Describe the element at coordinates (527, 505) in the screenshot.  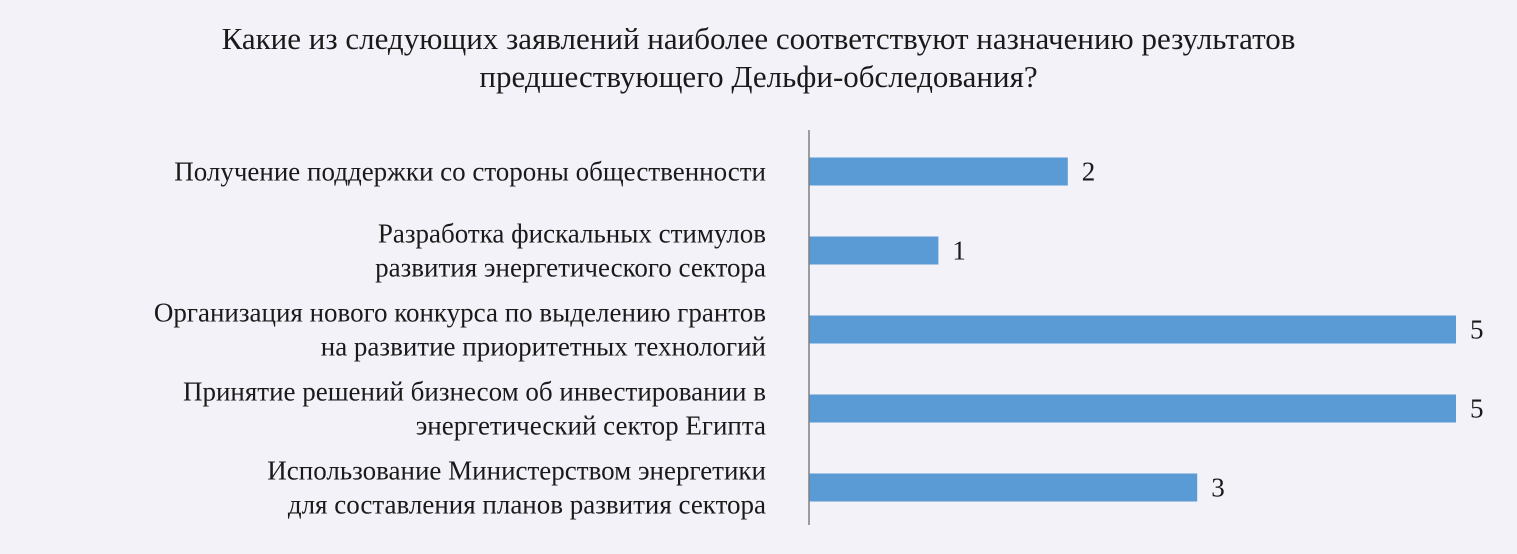
I see `category-label: для составления планов развития сектора` at that location.